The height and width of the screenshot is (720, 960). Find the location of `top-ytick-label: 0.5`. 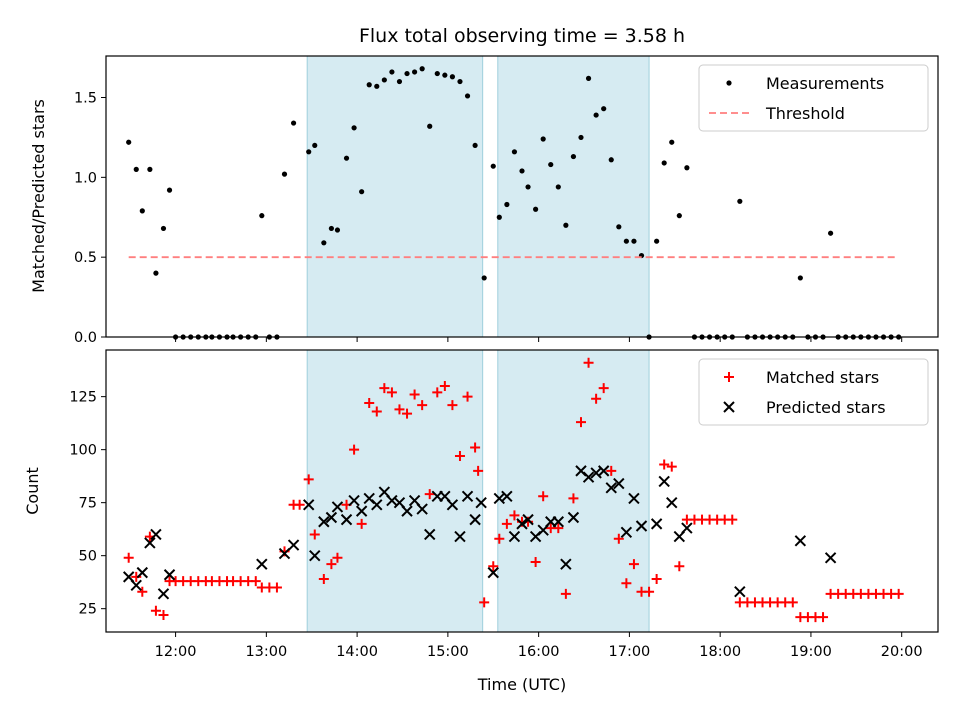

top-ytick-label: 0.5 is located at coordinates (85, 258).